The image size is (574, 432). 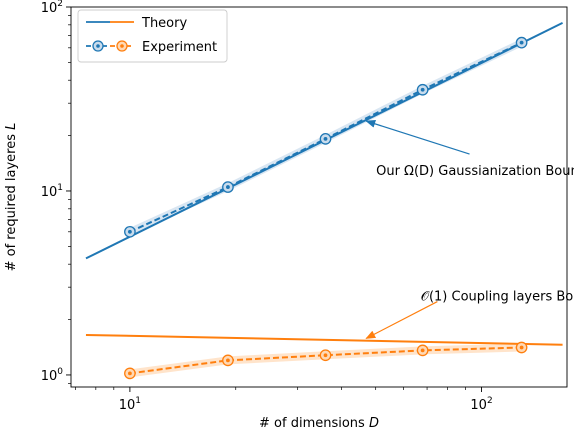 I want to click on theory-line-orange, so click(x=324, y=339).